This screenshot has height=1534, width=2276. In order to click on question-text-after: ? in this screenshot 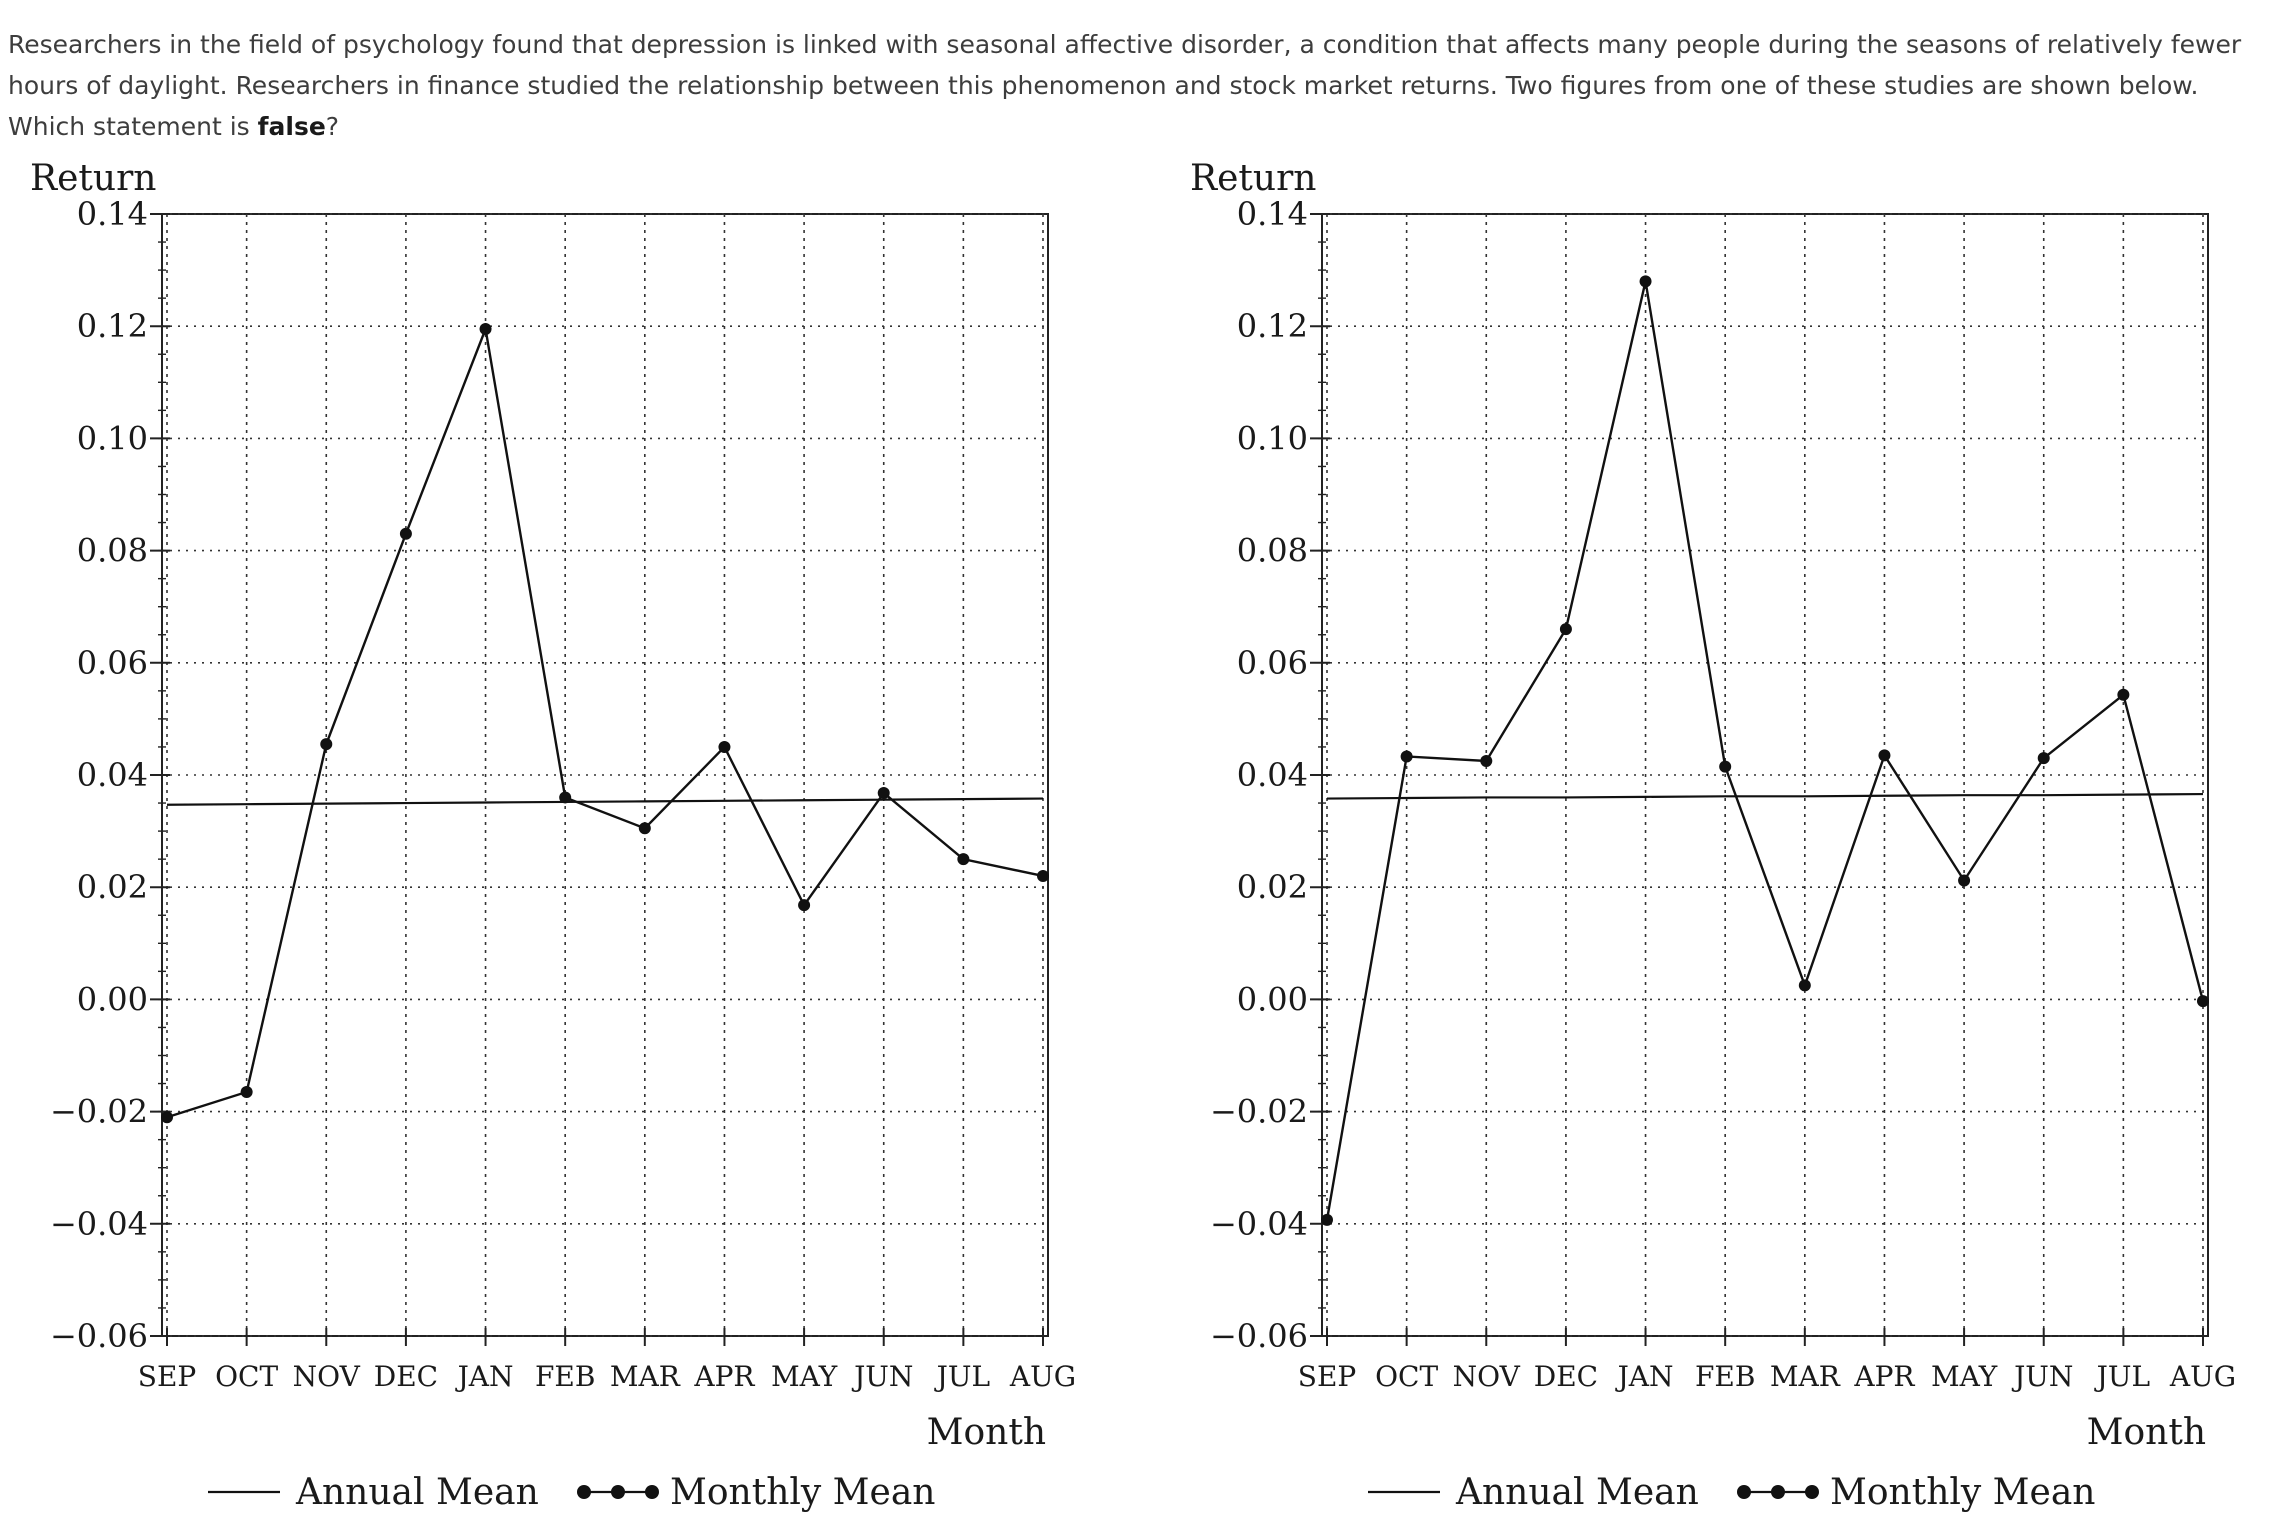, I will do `click(332, 126)`.